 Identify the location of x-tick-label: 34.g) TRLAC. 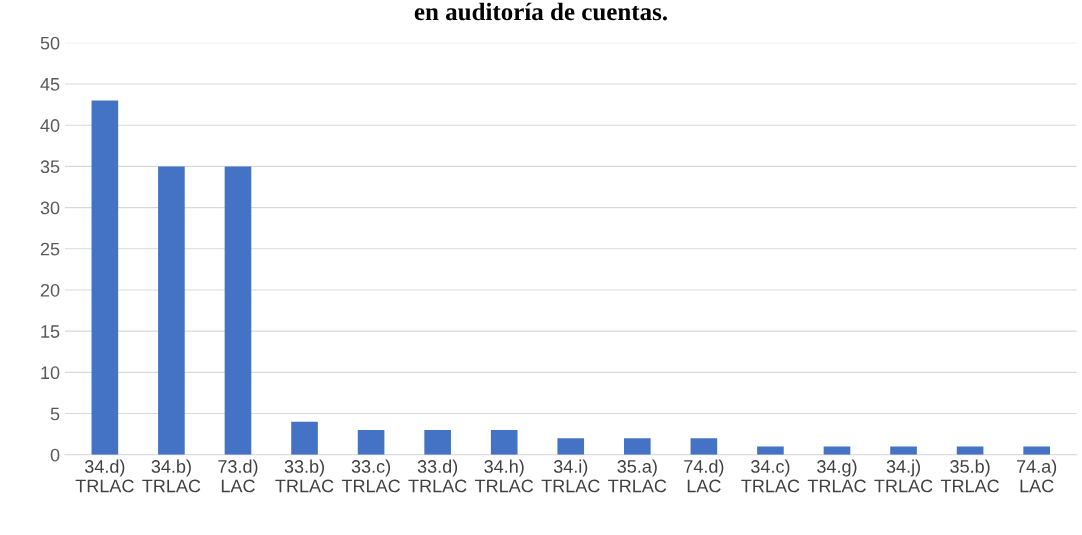
(836, 476).